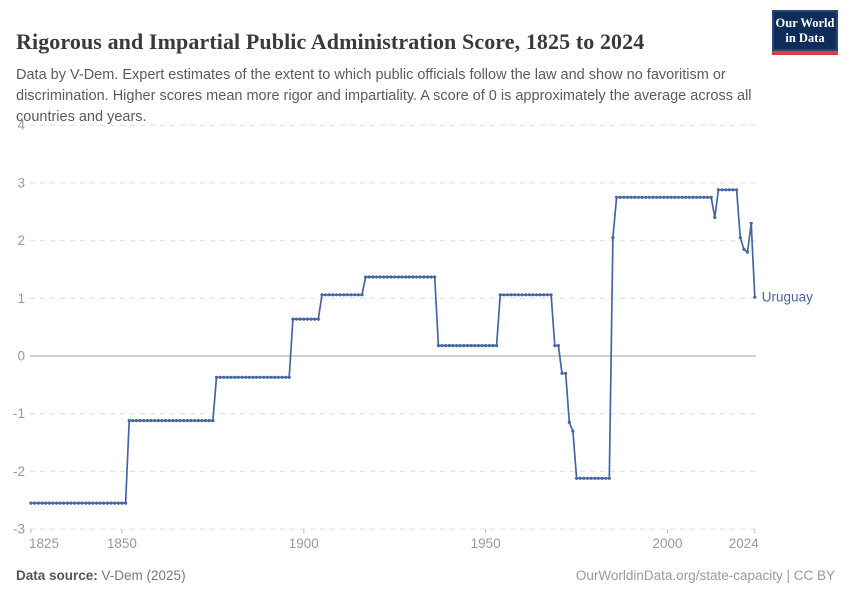 Image resolution: width=850 pixels, height=600 pixels. Describe the element at coordinates (667, 543) in the screenshot. I see `svg-text: 2000` at that location.